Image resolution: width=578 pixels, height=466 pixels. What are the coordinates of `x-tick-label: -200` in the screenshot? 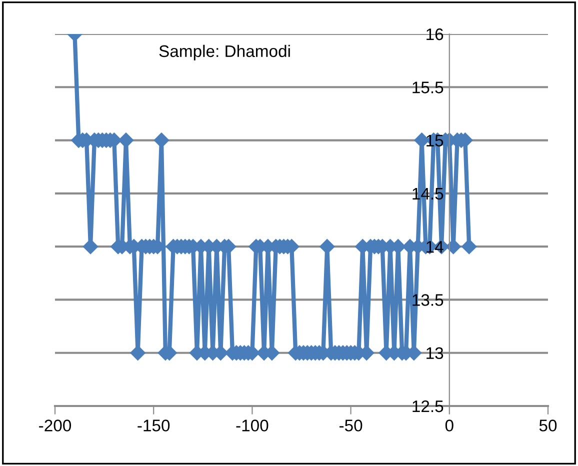 It's located at (55, 426).